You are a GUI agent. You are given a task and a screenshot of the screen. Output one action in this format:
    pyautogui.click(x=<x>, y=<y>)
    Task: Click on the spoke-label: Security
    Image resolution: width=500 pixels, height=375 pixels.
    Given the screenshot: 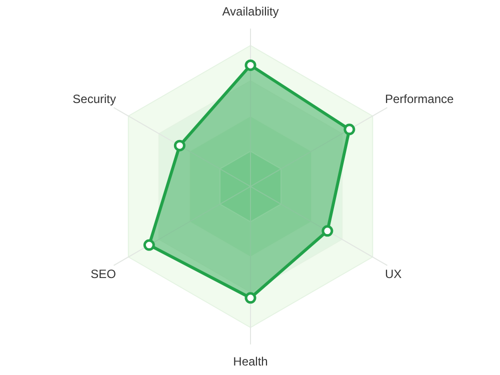 What is the action you would take?
    pyautogui.click(x=94, y=99)
    